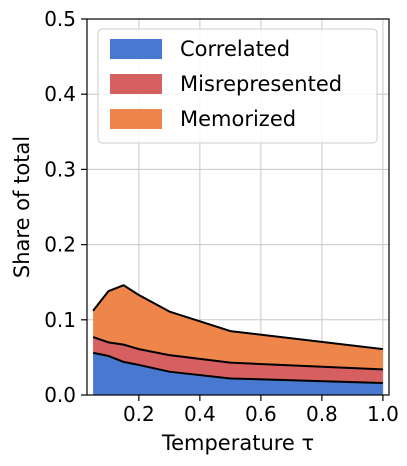 Image resolution: width=407 pixels, height=466 pixels. I want to click on boundary-line-misrepresented, so click(237, 353).